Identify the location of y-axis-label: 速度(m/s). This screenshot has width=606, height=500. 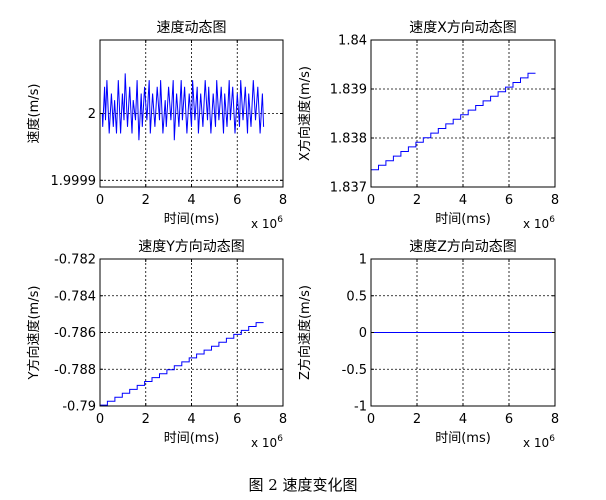
(34, 114).